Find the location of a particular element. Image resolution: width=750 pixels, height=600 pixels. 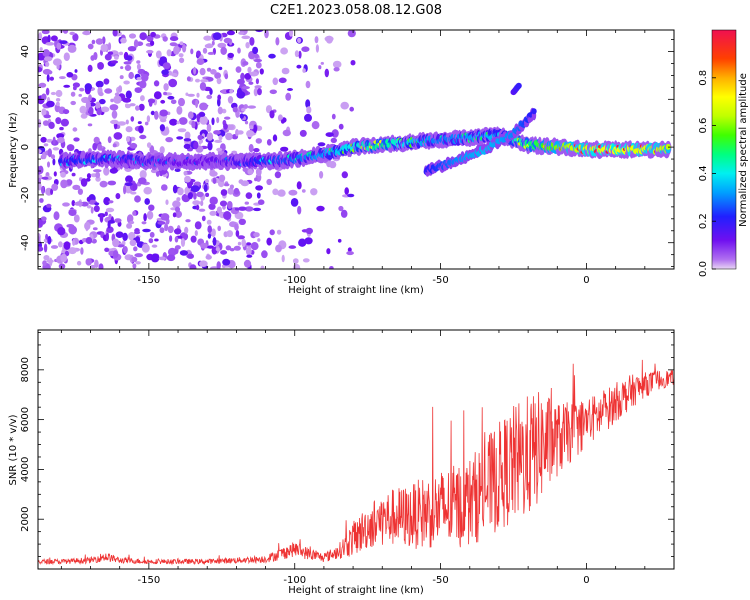

y-tick-label: 2000 is located at coordinates (25, 518).